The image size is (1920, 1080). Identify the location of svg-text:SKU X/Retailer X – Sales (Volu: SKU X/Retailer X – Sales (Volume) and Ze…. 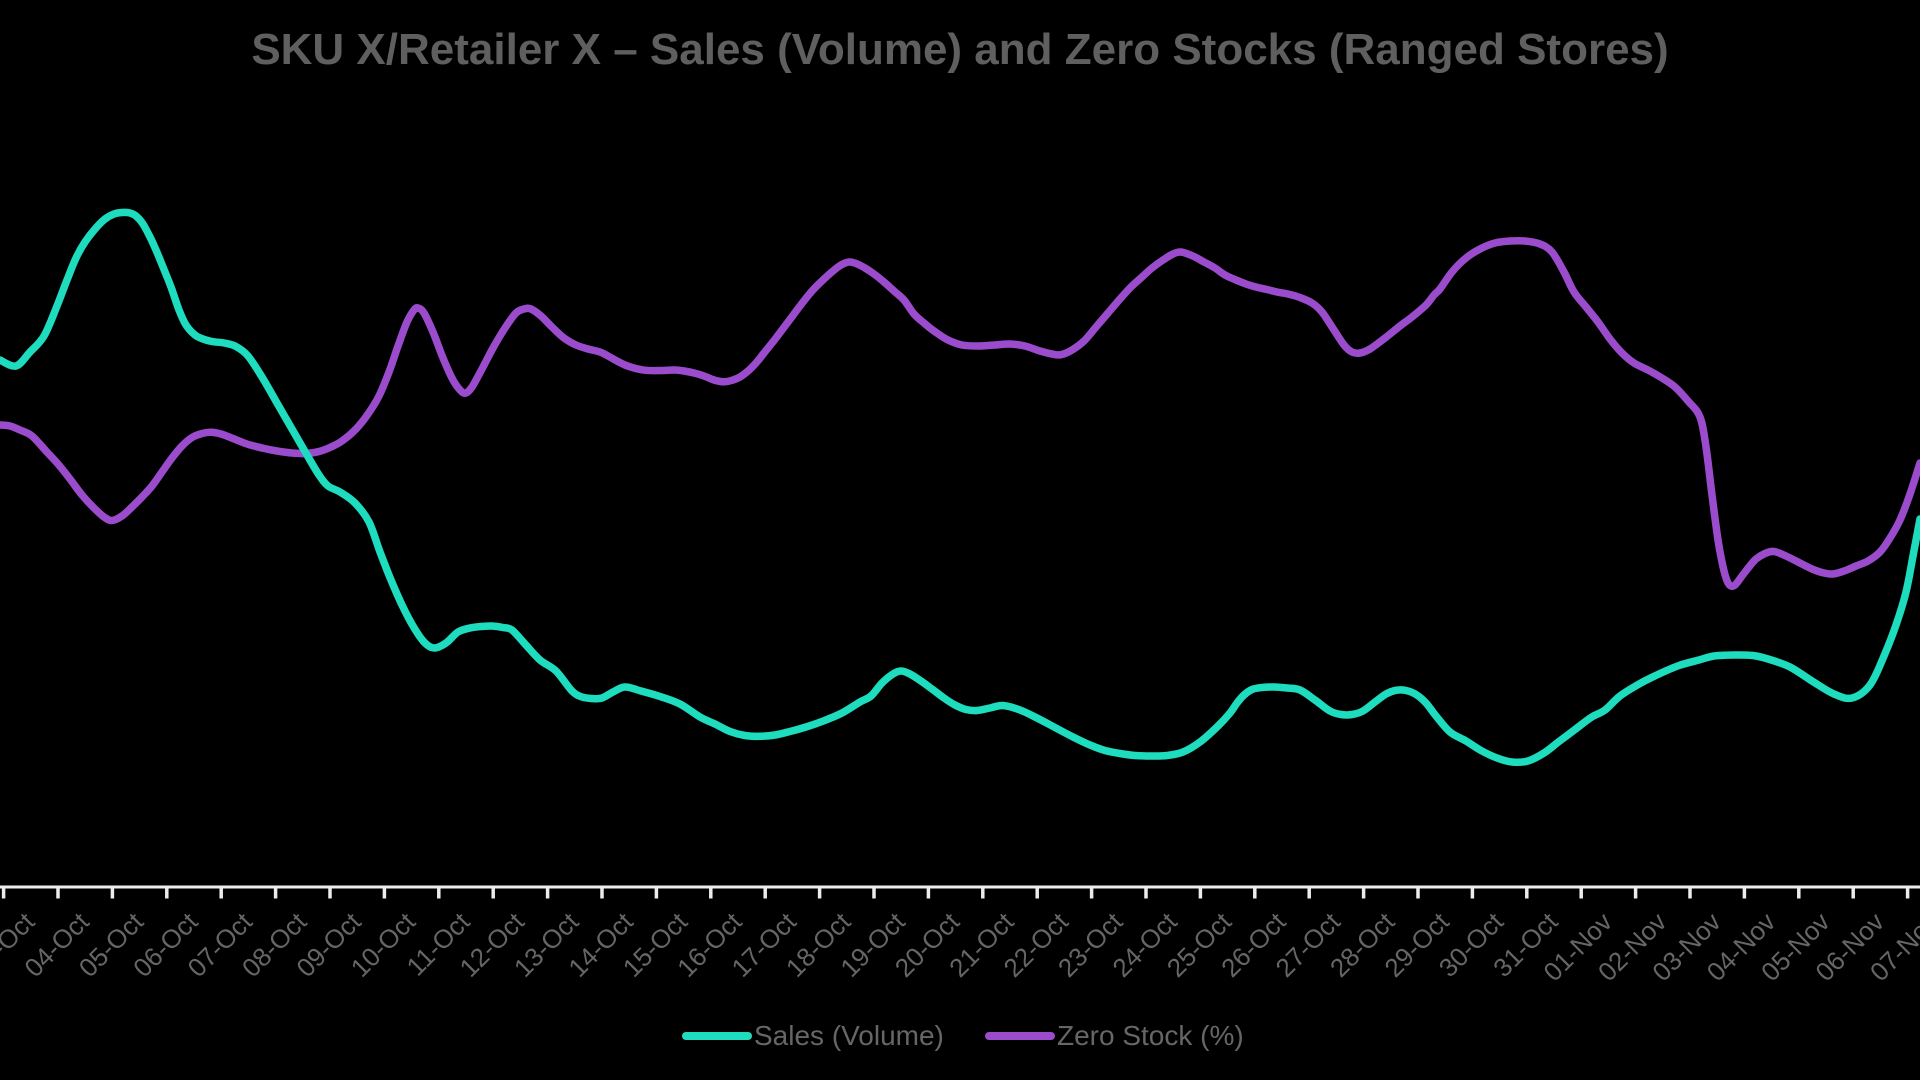
(959, 49).